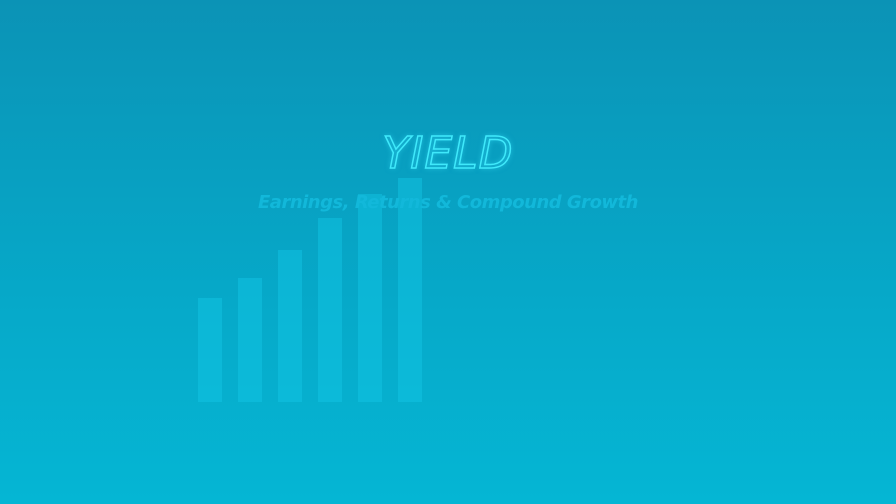 This screenshot has width=896, height=504. Describe the element at coordinates (448, 202) in the screenshot. I see `page-subtitle: Earnings, Returns & Compound Growth` at that location.